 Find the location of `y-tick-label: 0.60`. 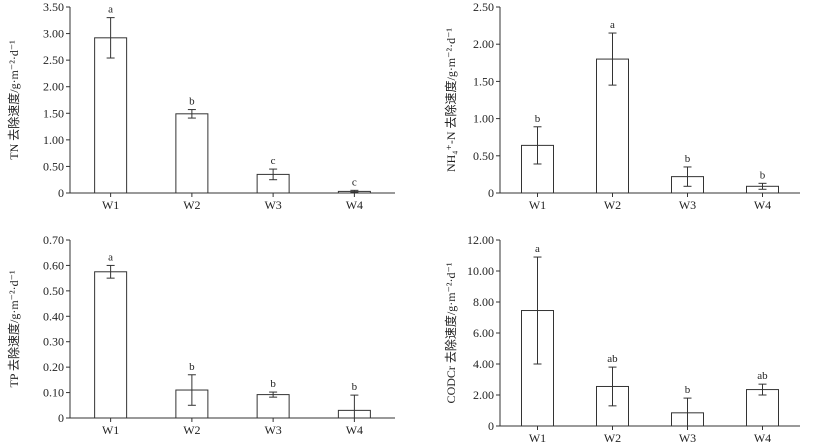

y-tick-label: 0.60 is located at coordinates (53, 265).